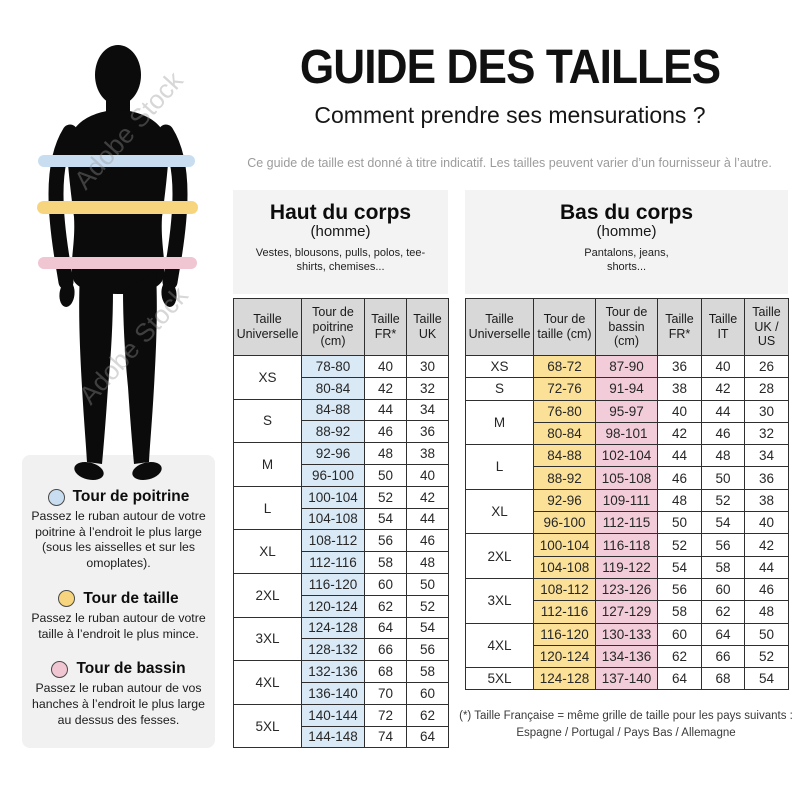  Describe the element at coordinates (385, 650) in the screenshot. I see `table-cell: 66` at that location.